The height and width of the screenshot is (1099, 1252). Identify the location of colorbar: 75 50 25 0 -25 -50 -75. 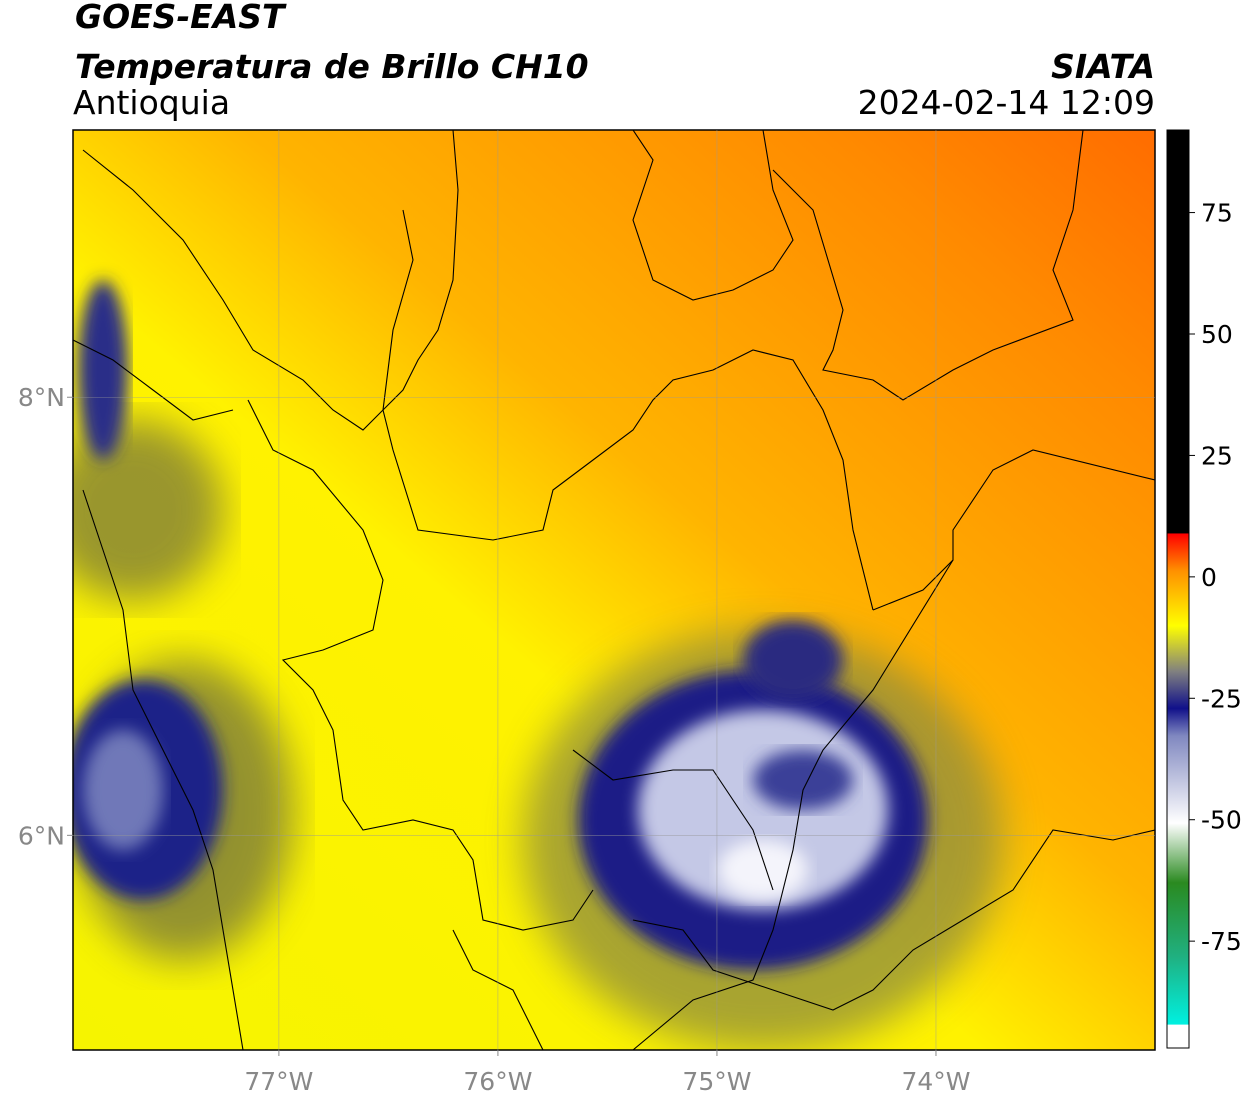
(1204, 589).